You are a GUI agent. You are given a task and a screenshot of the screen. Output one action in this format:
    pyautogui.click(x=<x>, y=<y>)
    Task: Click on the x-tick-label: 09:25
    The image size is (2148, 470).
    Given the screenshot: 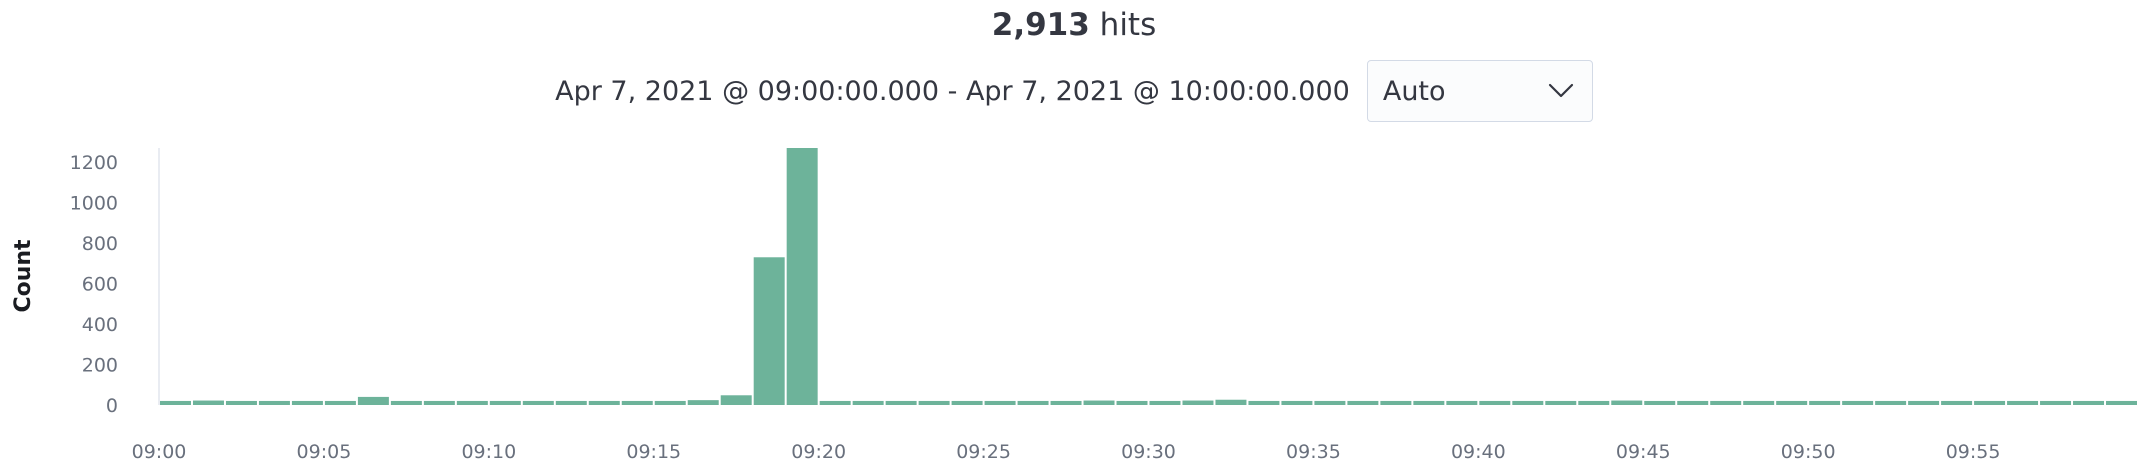 What is the action you would take?
    pyautogui.click(x=983, y=452)
    